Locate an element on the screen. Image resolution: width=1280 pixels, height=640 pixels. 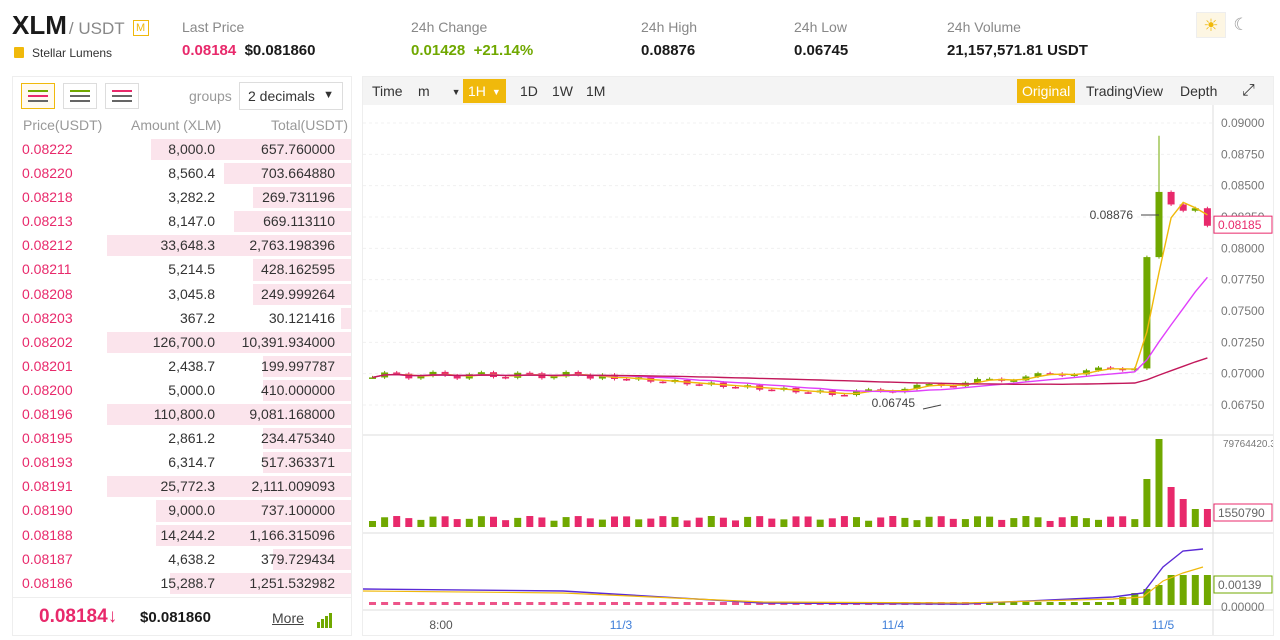
ask-row: 0.08201 2,438.7 199.997787 is located at coordinates (182, 366).